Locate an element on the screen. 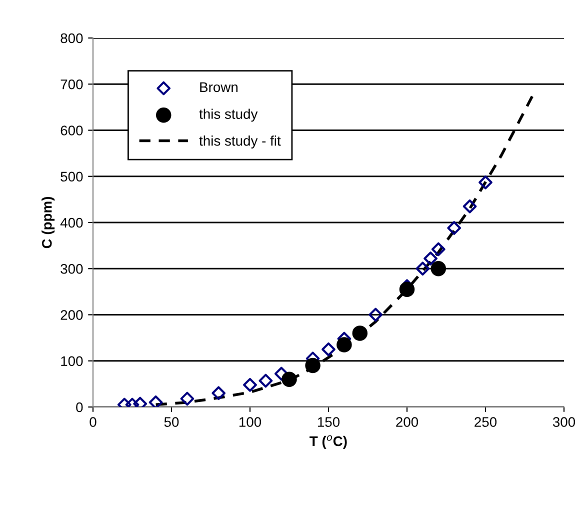  y-tick-label: 600 is located at coordinates (71, 131).